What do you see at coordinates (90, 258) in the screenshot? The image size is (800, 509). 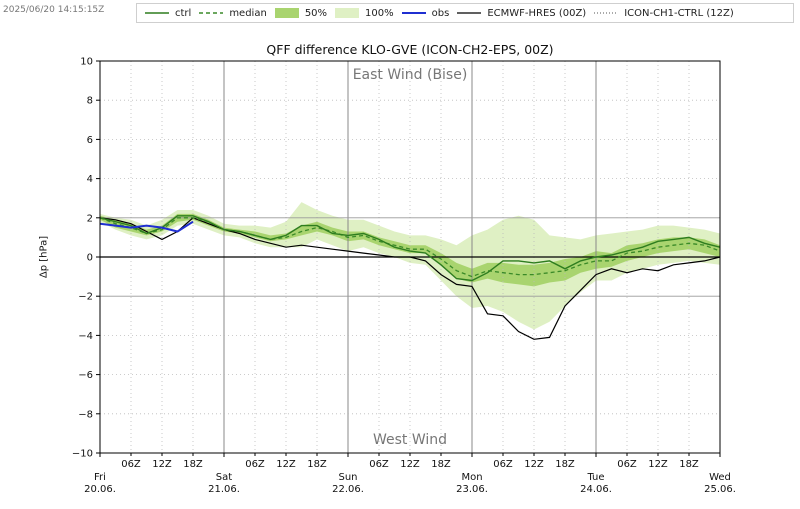 I see `y-tick-label: 0` at bounding box center [90, 258].